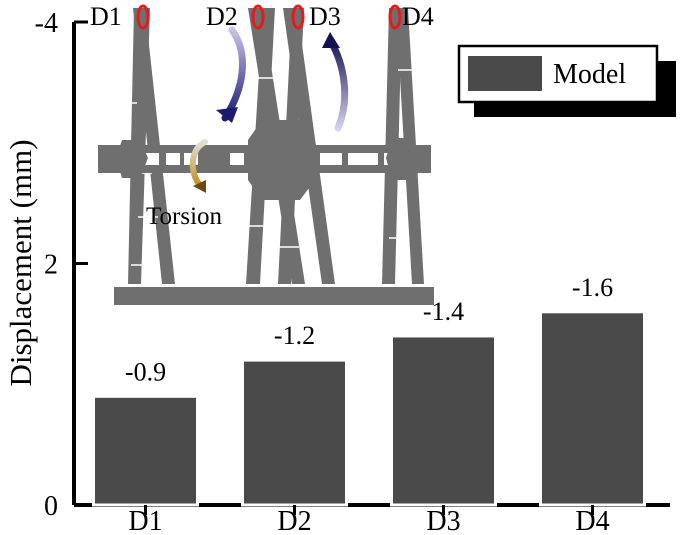 Image resolution: width=685 pixels, height=535 pixels. What do you see at coordinates (145, 371) in the screenshot?
I see `data-label: -0.9` at bounding box center [145, 371].